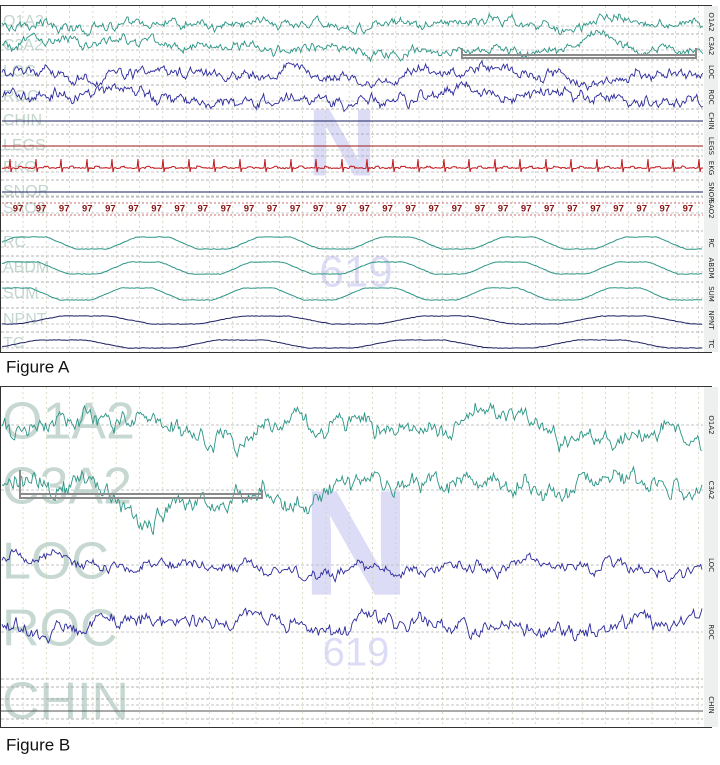  I want to click on channel-label: NPNT, so click(711, 321).